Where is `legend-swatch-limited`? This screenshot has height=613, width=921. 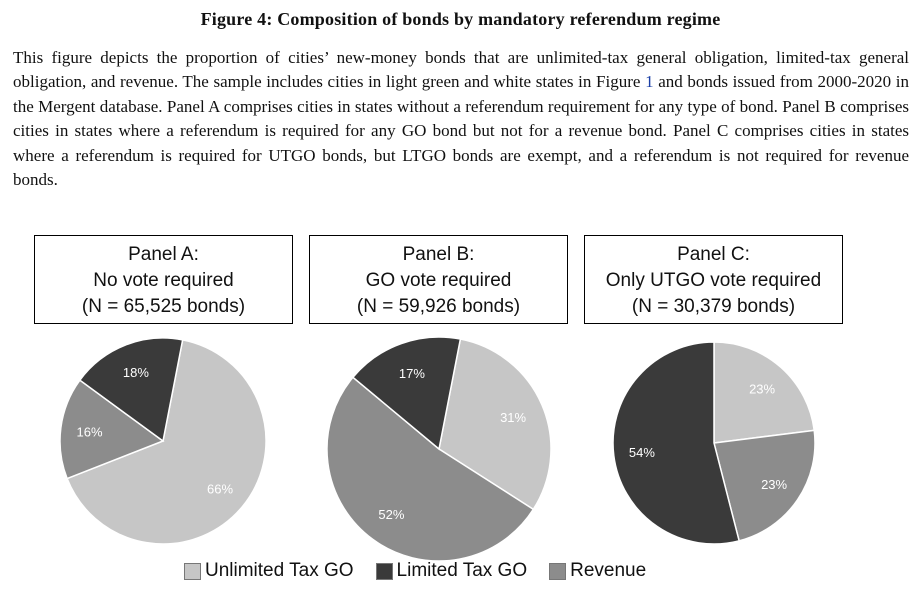 legend-swatch-limited is located at coordinates (384, 571).